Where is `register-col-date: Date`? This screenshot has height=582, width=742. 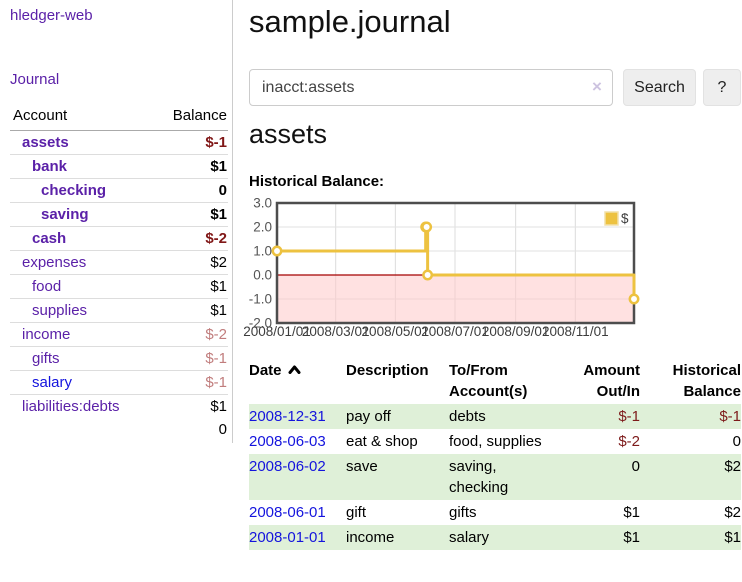
register-col-date: Date is located at coordinates (297, 381).